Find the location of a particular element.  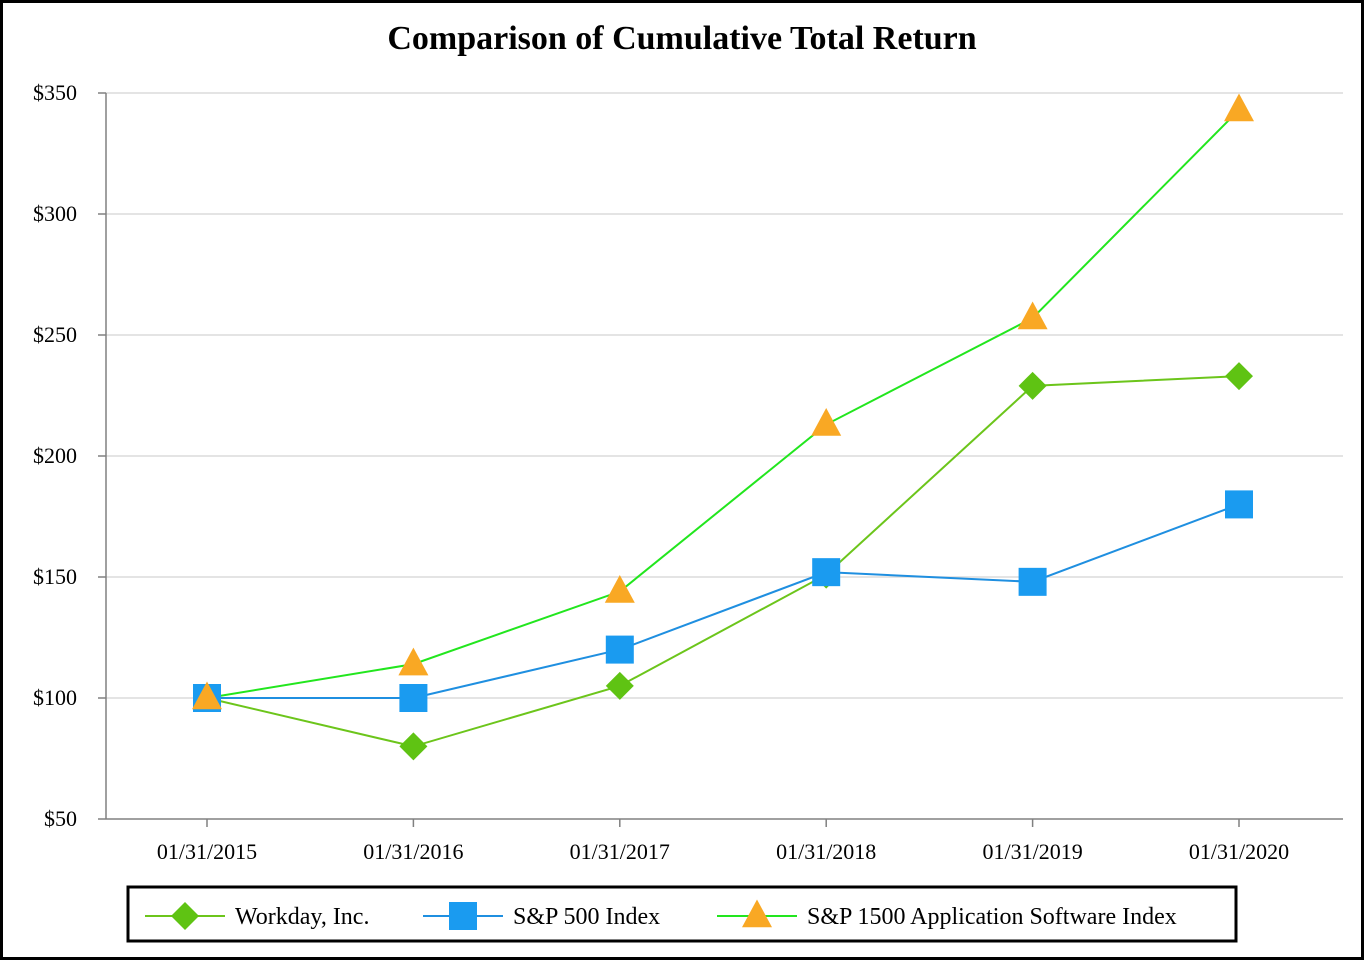

y-tick-label: $200 is located at coordinates (55, 455).